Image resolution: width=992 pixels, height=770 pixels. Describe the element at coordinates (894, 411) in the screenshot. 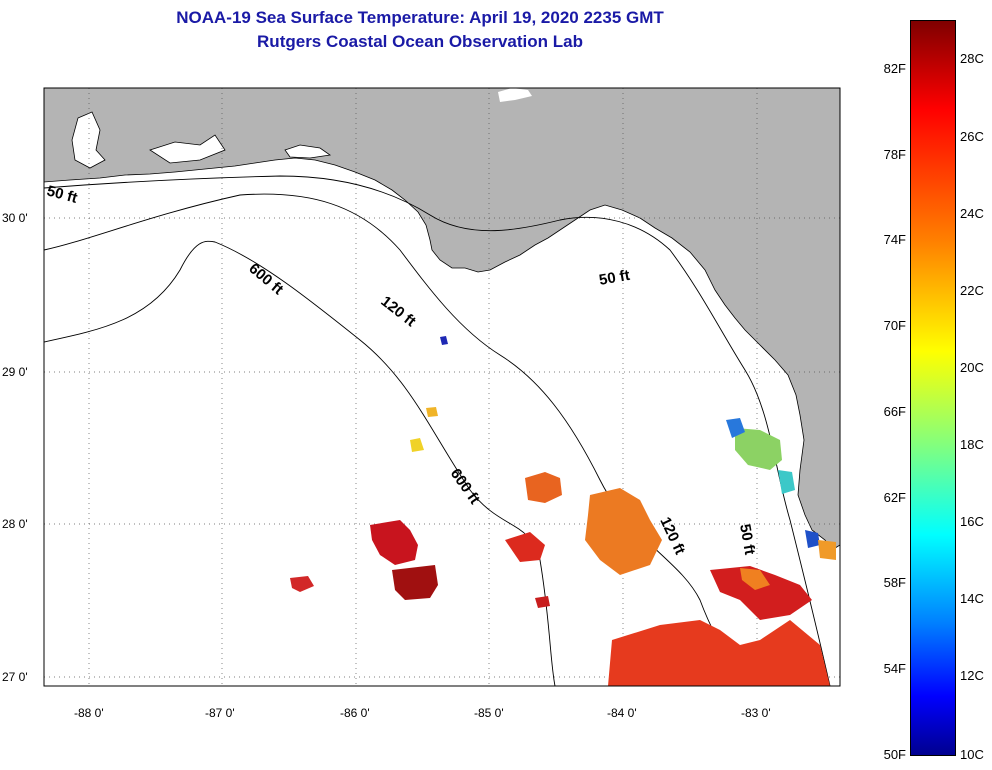

I see `cb-label-66f: 66F` at that location.